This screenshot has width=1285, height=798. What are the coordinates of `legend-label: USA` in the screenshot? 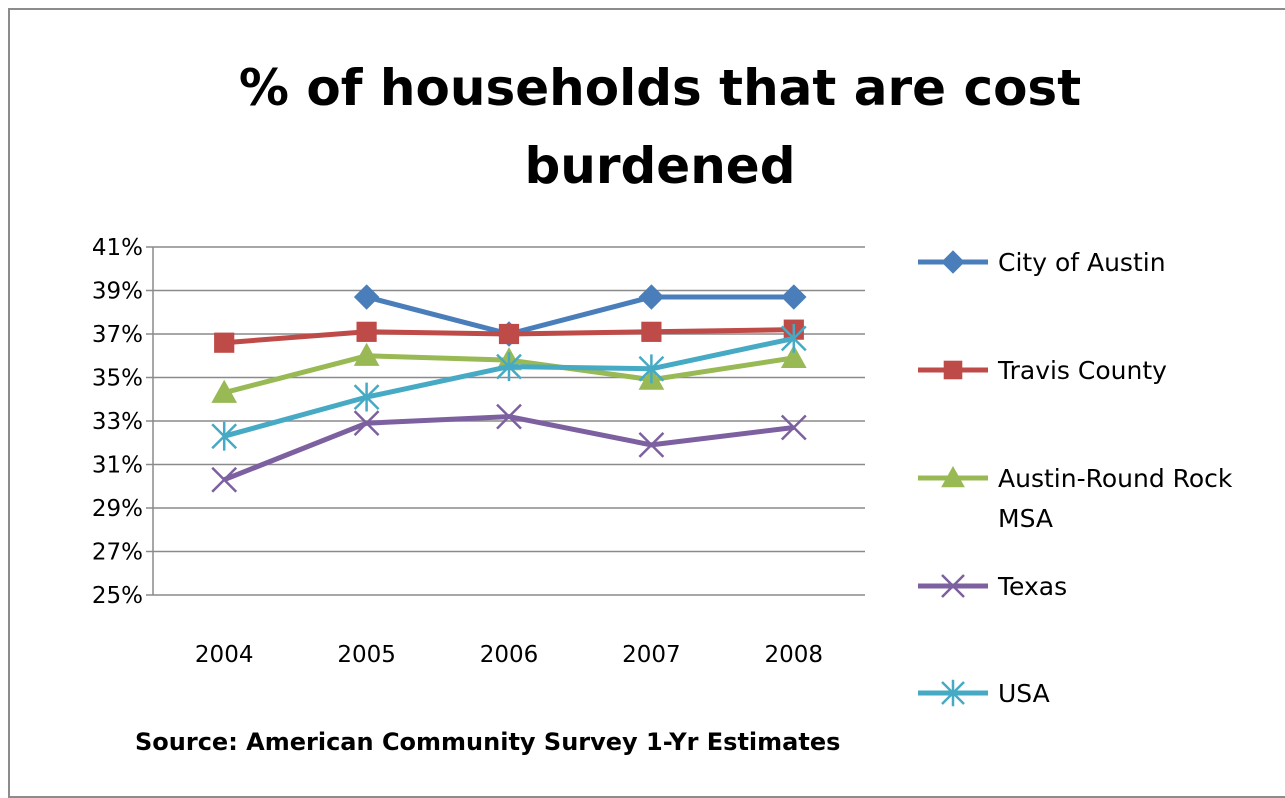 It's located at (1024, 693).